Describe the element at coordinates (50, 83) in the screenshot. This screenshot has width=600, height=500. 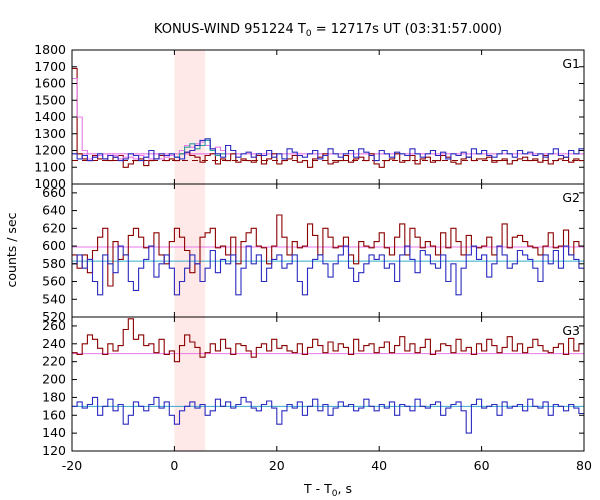
I see `y-tick-label: 1600` at that location.